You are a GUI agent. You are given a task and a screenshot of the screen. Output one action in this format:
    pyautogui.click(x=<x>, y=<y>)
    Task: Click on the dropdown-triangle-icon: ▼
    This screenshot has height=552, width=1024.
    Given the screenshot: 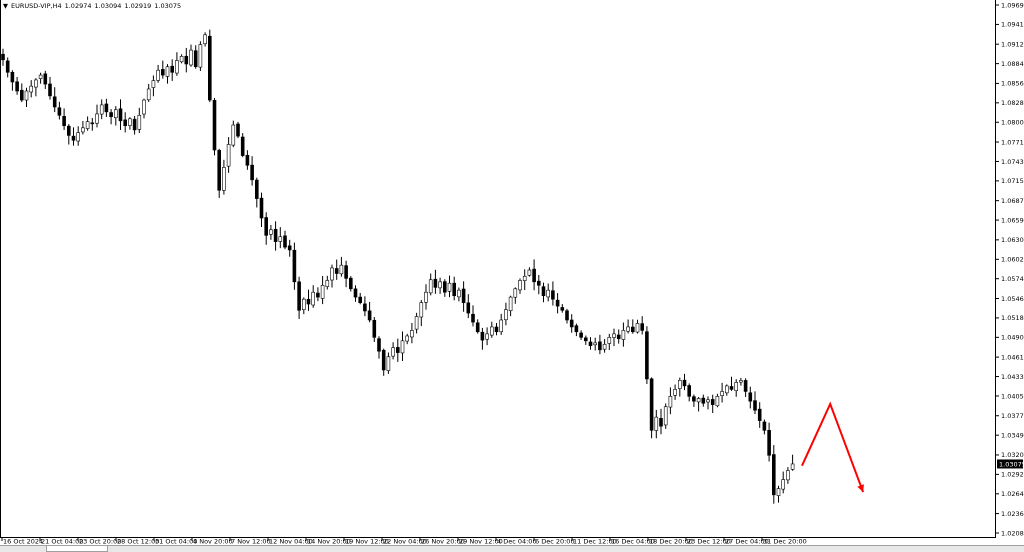 What is the action you would take?
    pyautogui.click(x=5, y=6)
    